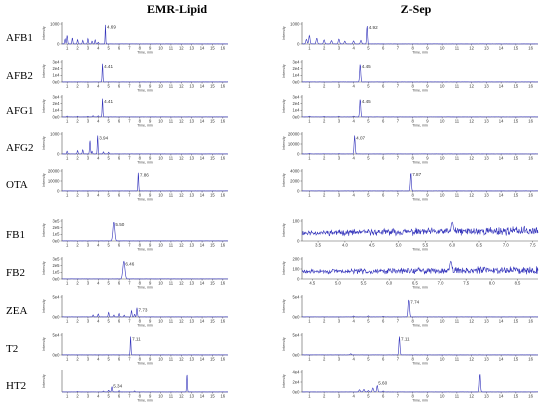 The image size is (550, 408). I want to click on peak-label: 5.50, so click(119, 224).